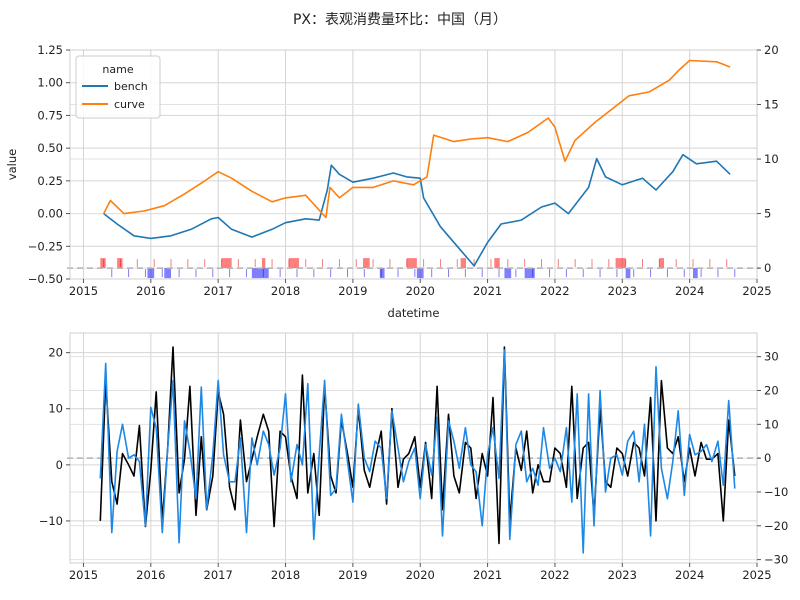  Describe the element at coordinates (50, 83) in the screenshot. I see `y-tick-label: 1.00` at that location.